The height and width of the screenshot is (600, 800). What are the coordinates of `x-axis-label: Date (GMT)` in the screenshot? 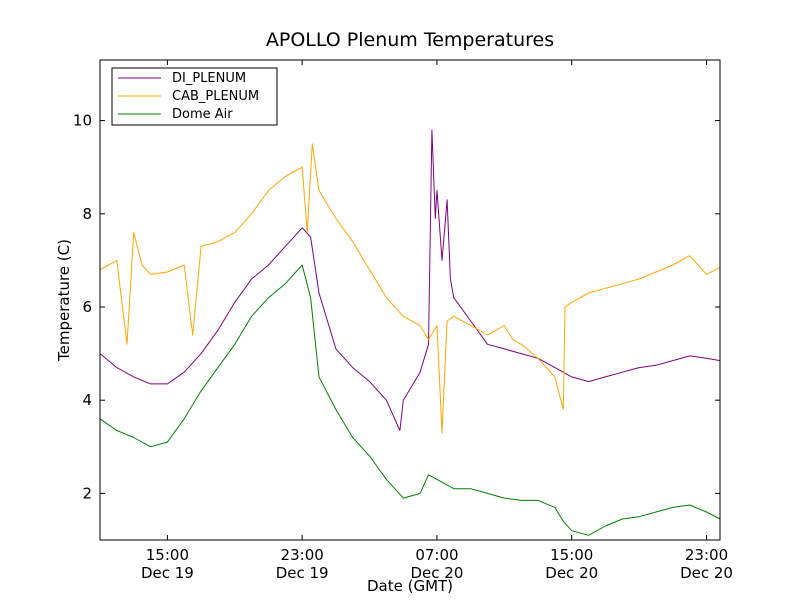 It's located at (410, 586).